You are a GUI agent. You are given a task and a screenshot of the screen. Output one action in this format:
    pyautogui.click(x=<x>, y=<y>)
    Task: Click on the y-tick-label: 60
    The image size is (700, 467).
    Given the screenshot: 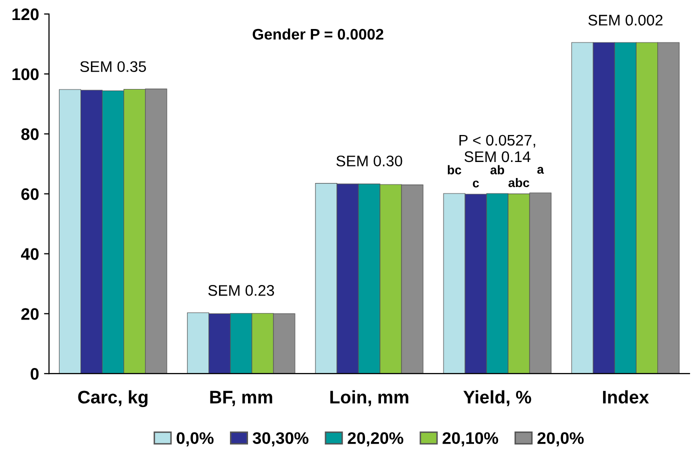 What is the action you would take?
    pyautogui.click(x=30, y=194)
    